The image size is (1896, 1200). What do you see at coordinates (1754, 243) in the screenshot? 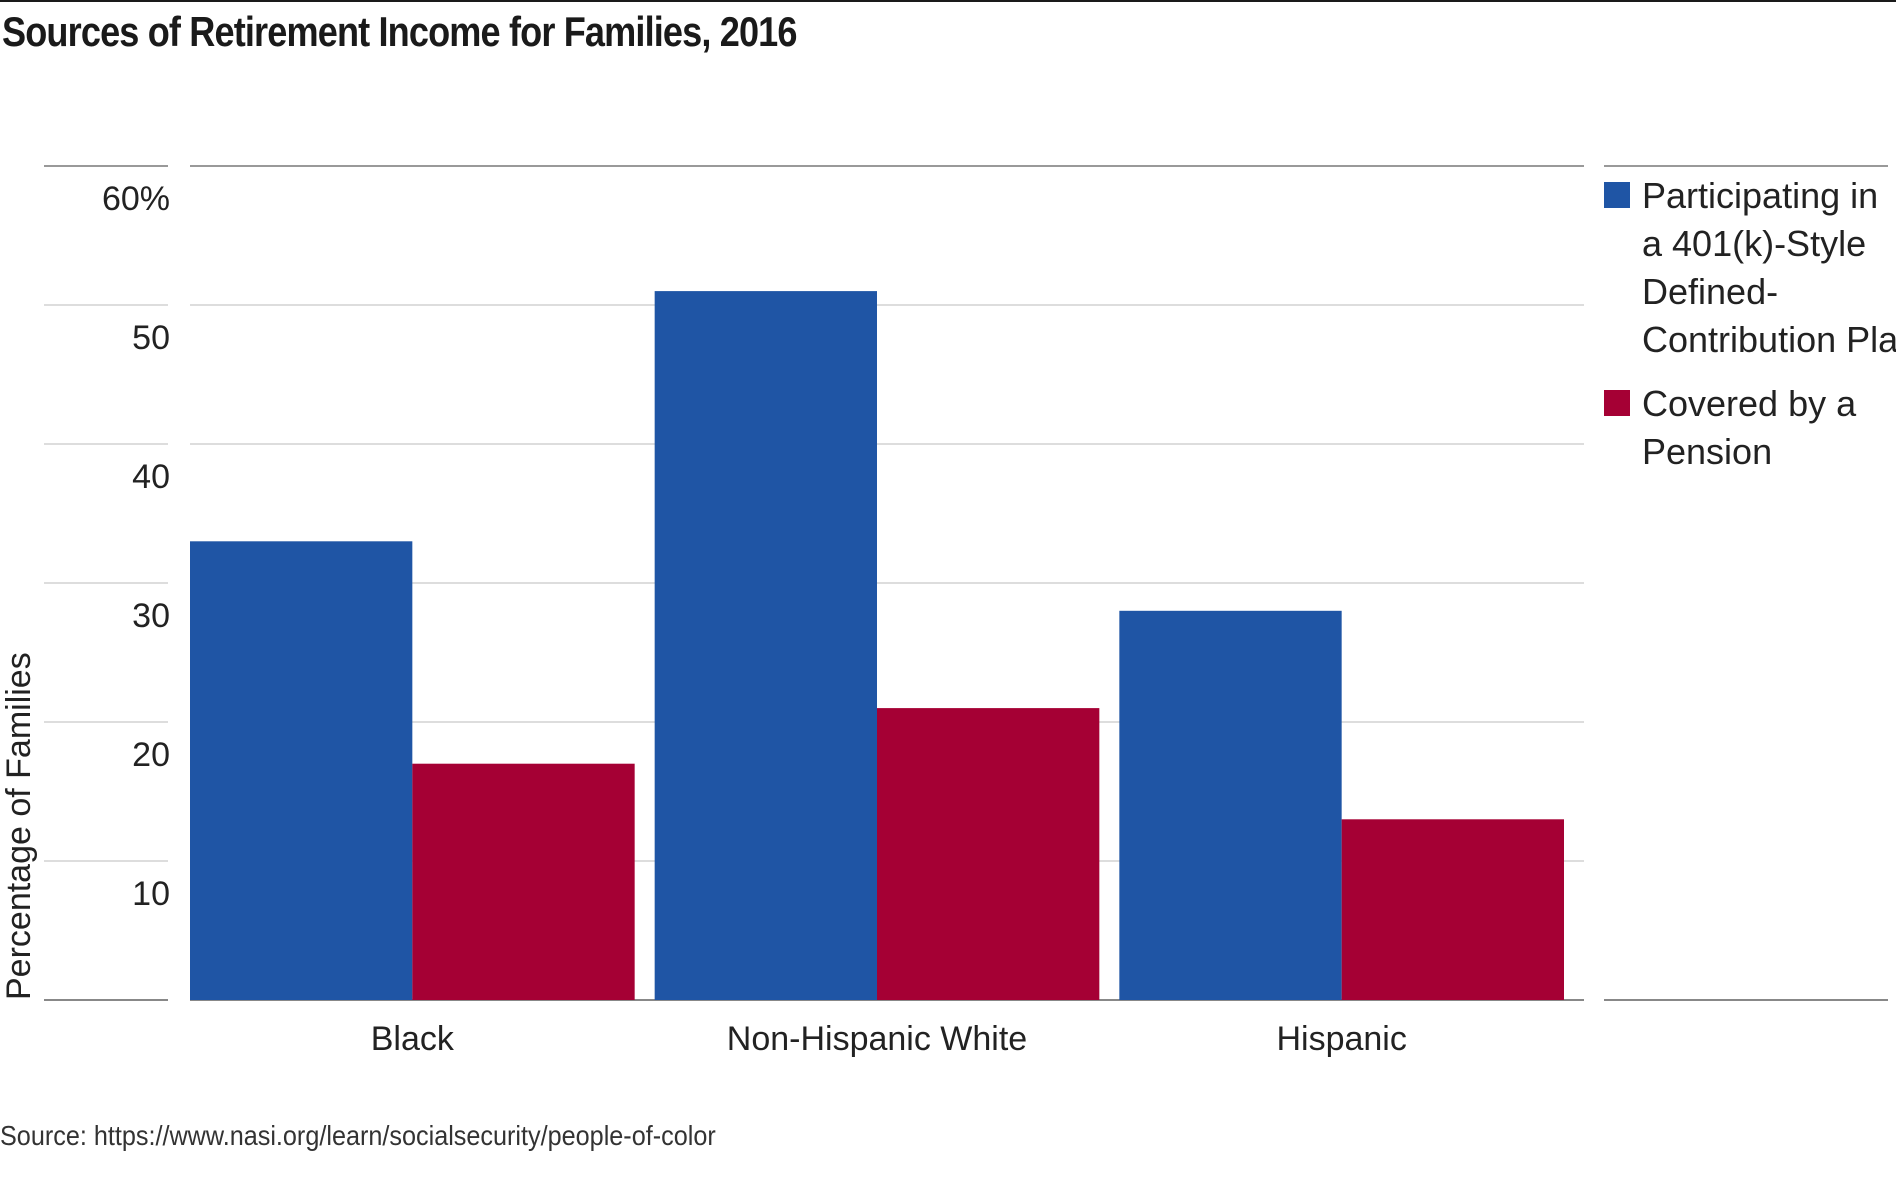
I see `legend-label: a 401(k)-Style` at bounding box center [1754, 243].